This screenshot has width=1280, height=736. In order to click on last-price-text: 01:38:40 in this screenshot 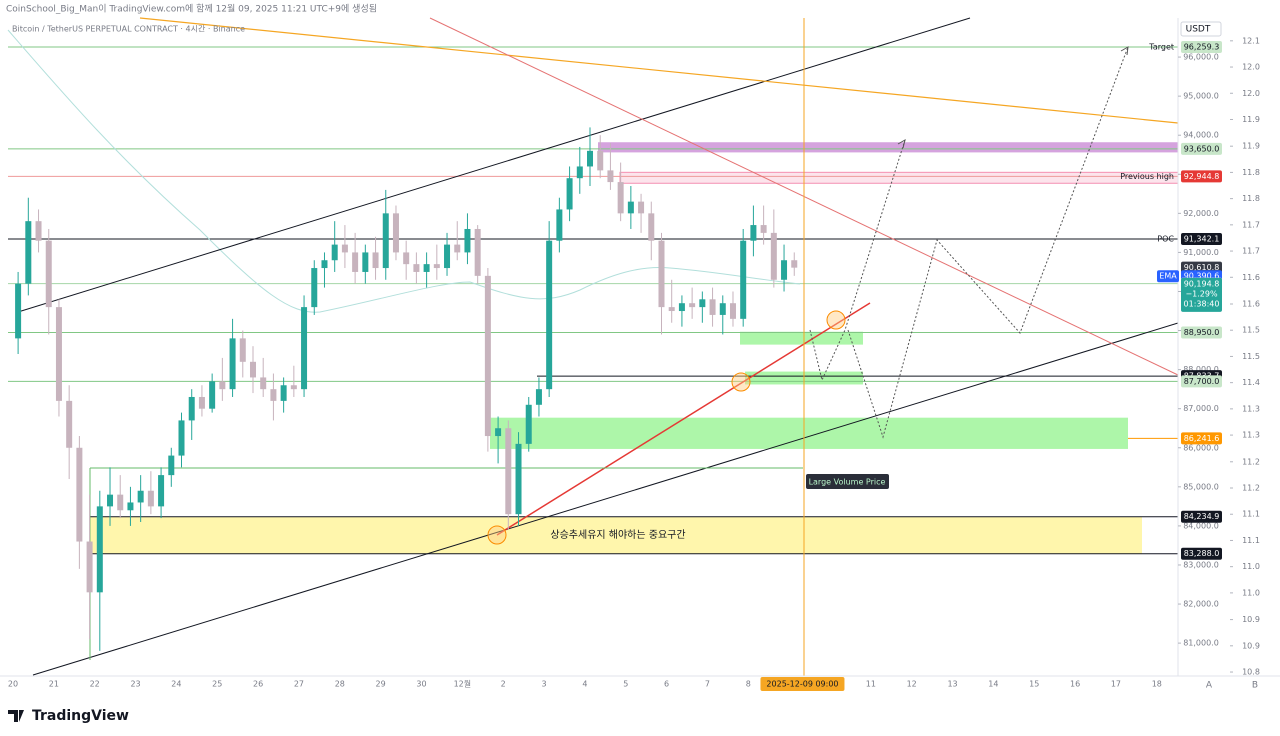, I will do `click(1202, 303)`.